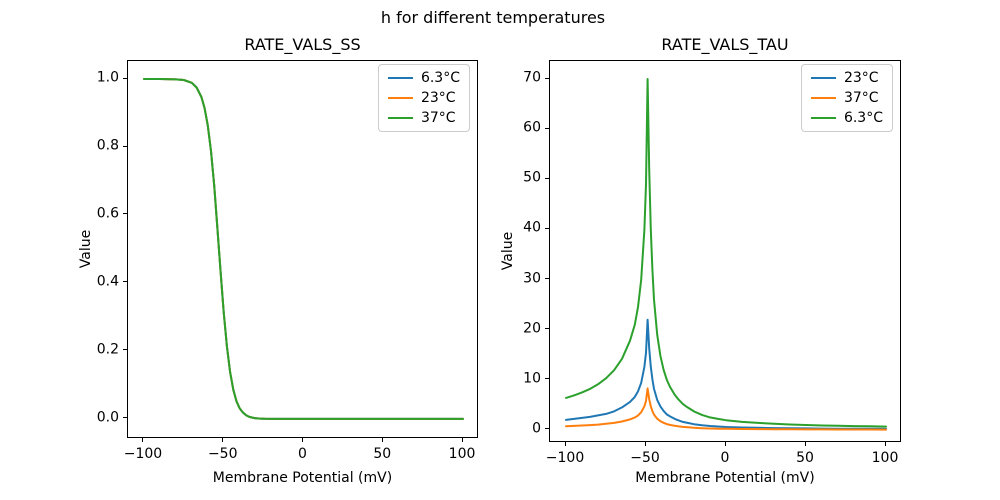 The height and width of the screenshot is (500, 1000). Describe the element at coordinates (107, 349) in the screenshot. I see `y-tick-label: 0.2` at that location.